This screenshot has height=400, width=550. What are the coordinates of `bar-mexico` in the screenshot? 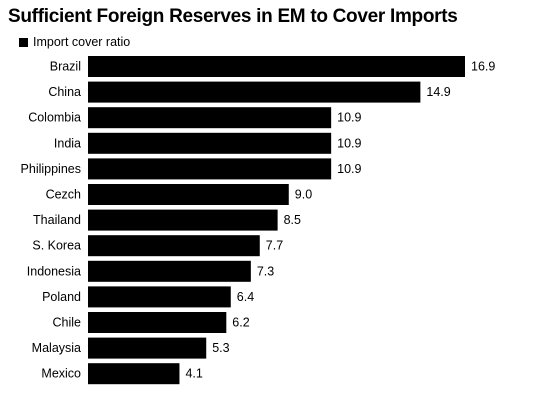 It's located at (134, 374).